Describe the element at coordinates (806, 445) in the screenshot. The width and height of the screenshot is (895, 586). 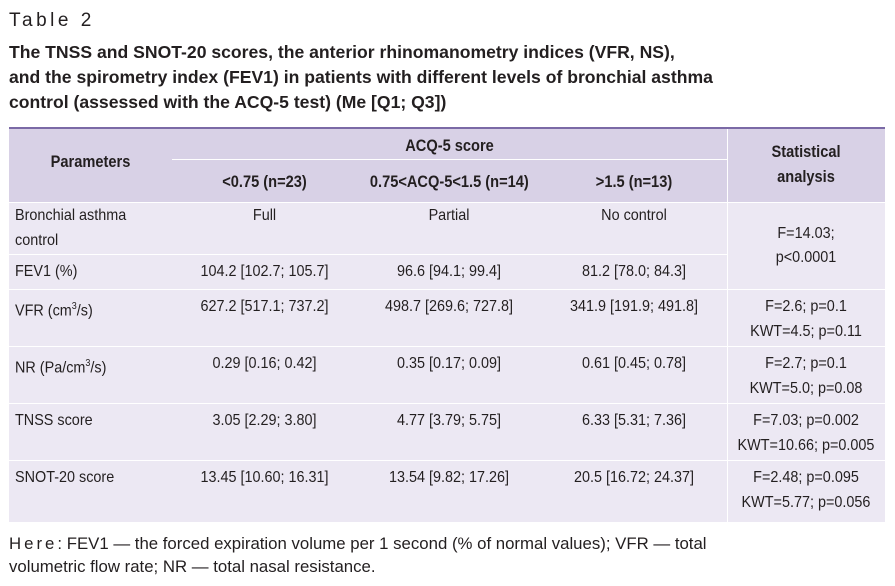
I see `row-stat: KWT=10.66; p=0.005` at that location.